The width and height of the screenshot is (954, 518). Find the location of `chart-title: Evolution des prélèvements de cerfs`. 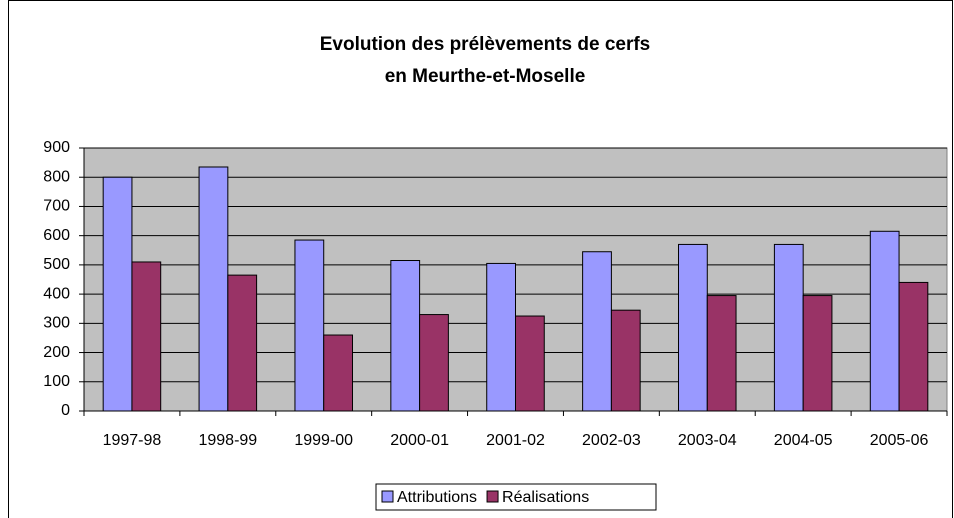

chart-title: Evolution des prélèvements de cerfs is located at coordinates (485, 44).